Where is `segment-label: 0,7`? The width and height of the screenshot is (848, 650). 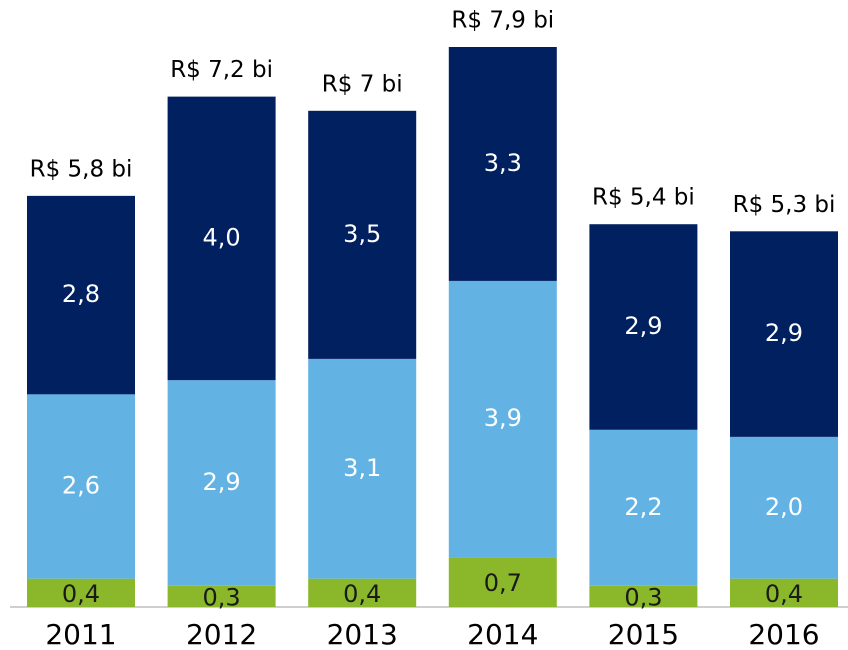 segment-label: 0,7 is located at coordinates (503, 583).